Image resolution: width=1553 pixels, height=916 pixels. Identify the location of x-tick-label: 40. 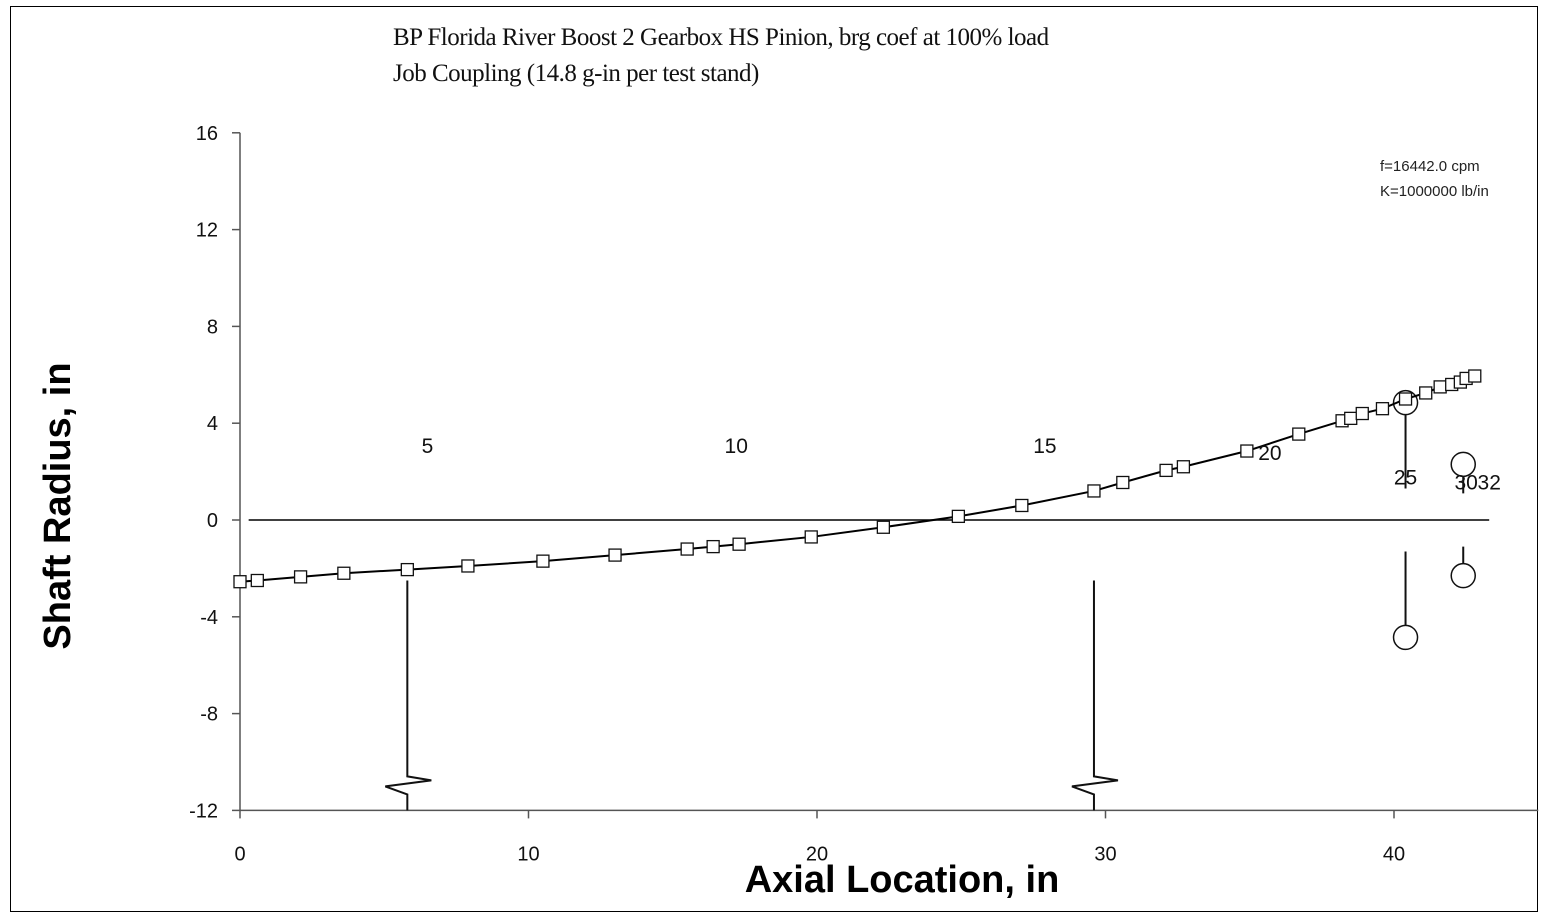
(1394, 854).